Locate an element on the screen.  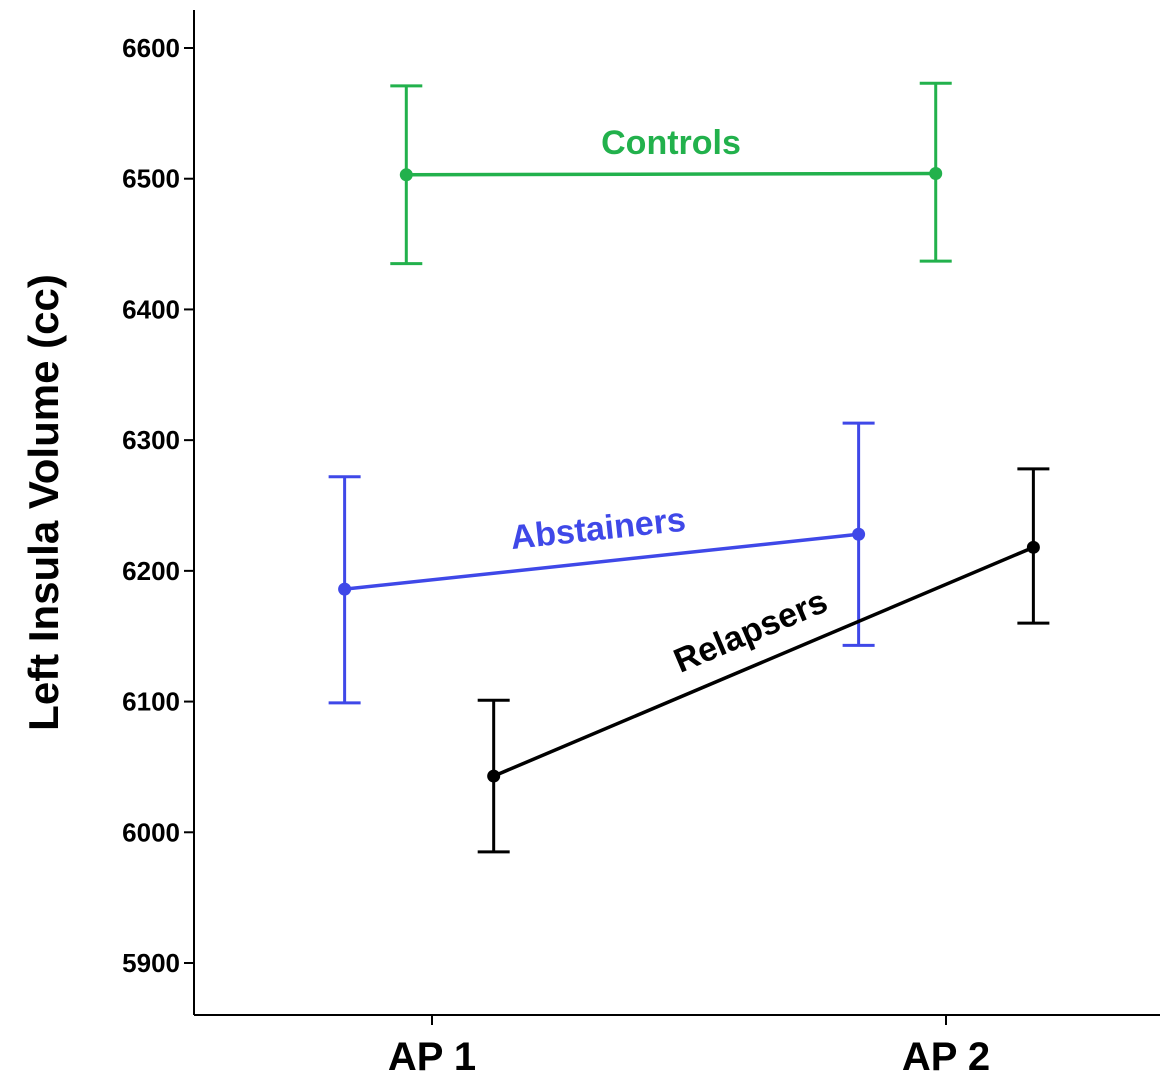
y-tick-label: 5900 is located at coordinates (151, 963).